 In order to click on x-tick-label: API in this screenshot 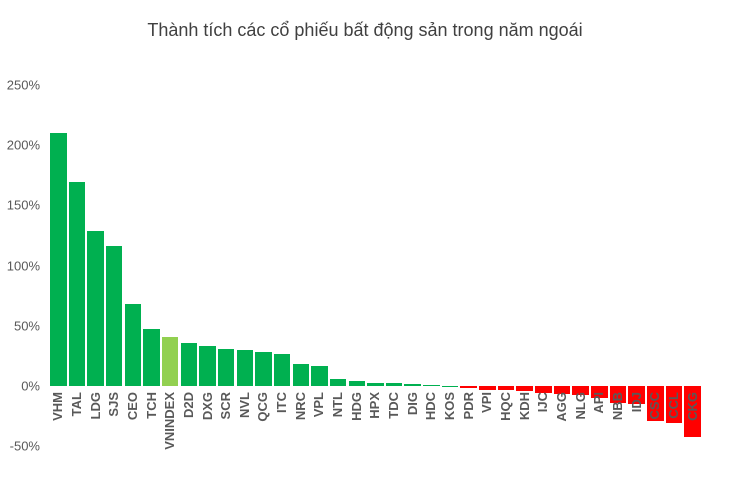, I will do `click(599, 403)`.